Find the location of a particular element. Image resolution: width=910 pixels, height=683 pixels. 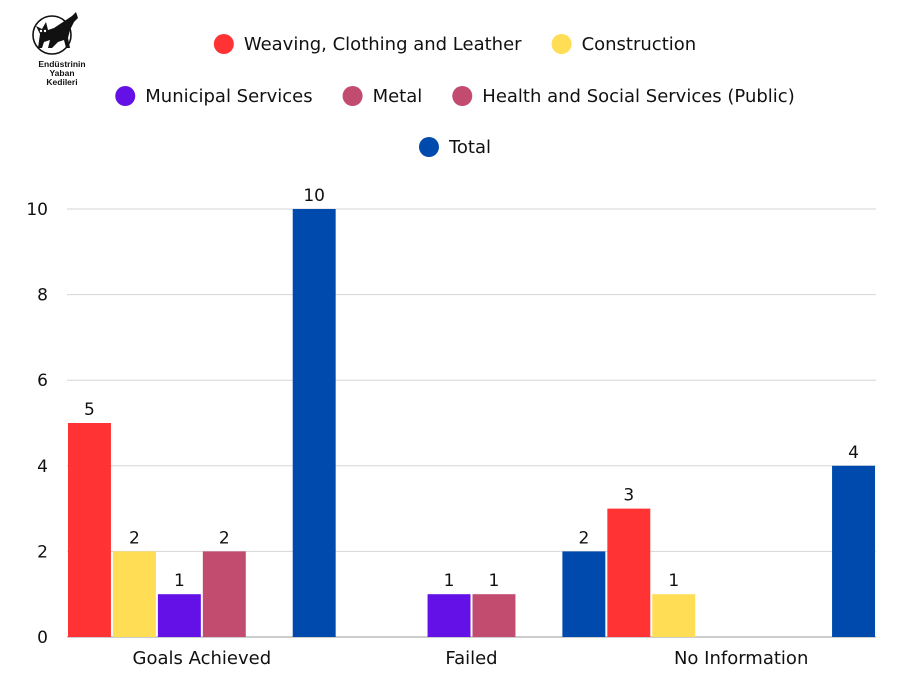

data-label-total-failed: 2 is located at coordinates (583, 538).